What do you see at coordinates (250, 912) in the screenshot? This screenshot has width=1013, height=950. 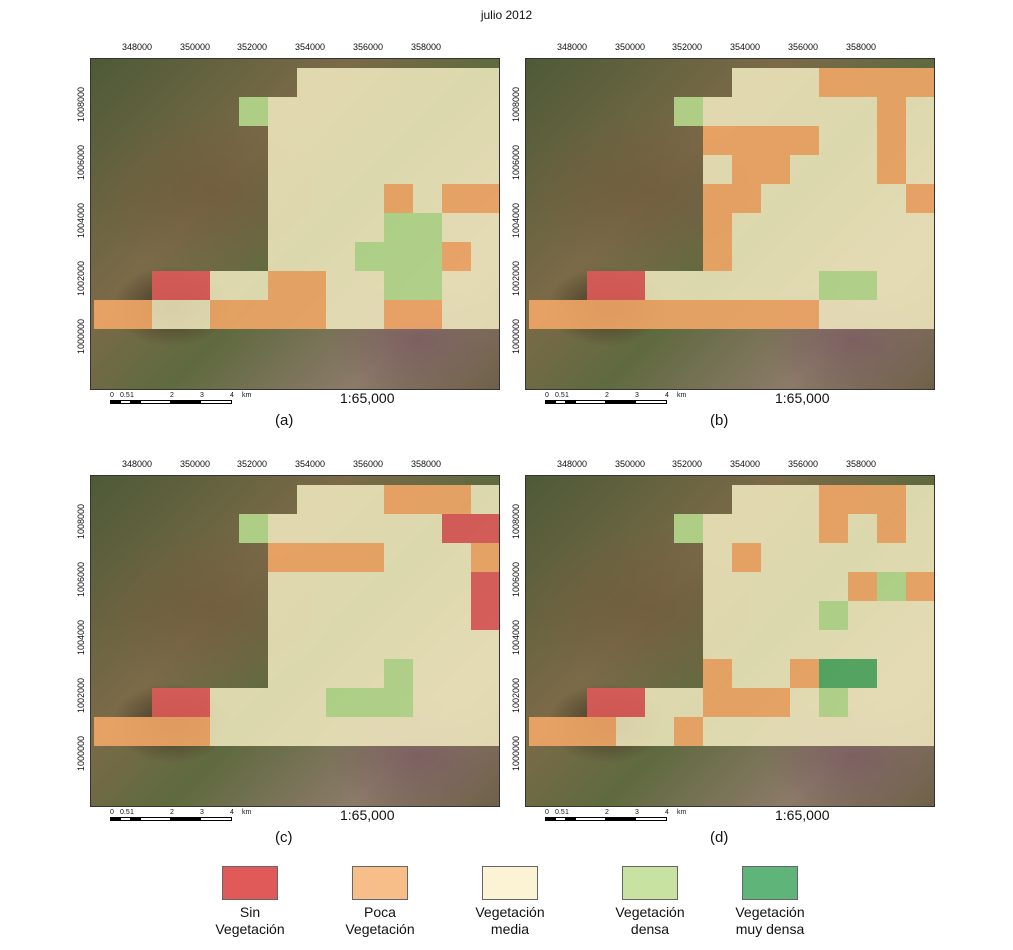 I see `legend-label: Sin` at bounding box center [250, 912].